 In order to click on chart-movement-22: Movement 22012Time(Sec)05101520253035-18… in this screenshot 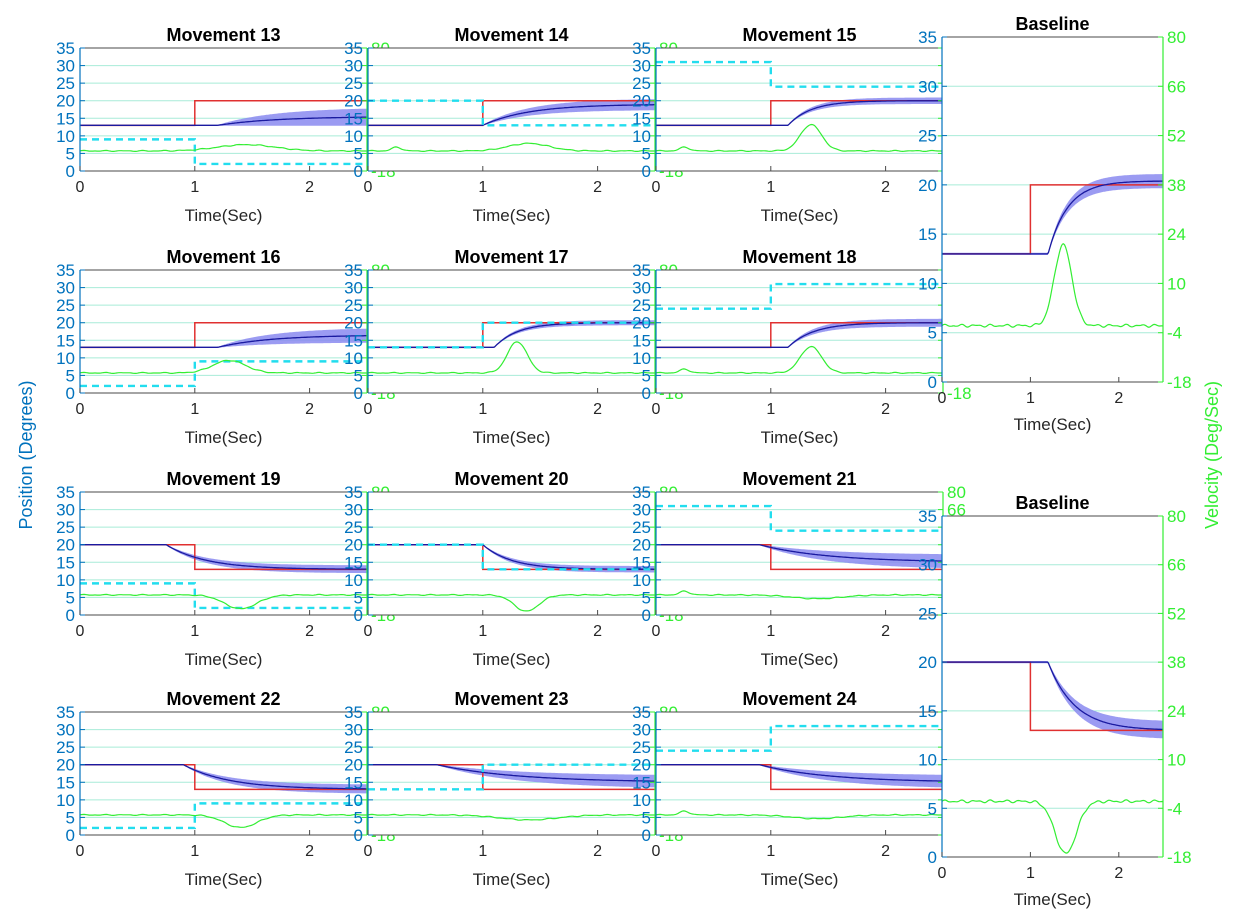, I will do `click(226, 789)`.